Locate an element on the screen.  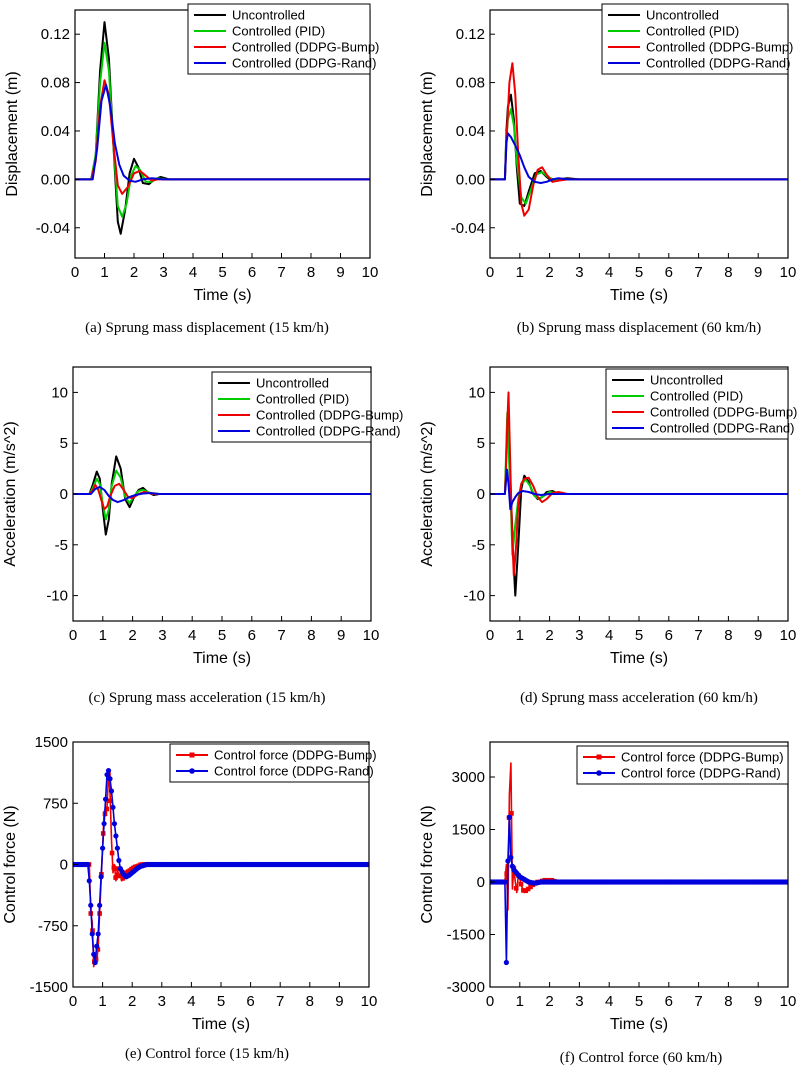
y-tick-label: 10 is located at coordinates (59, 392).